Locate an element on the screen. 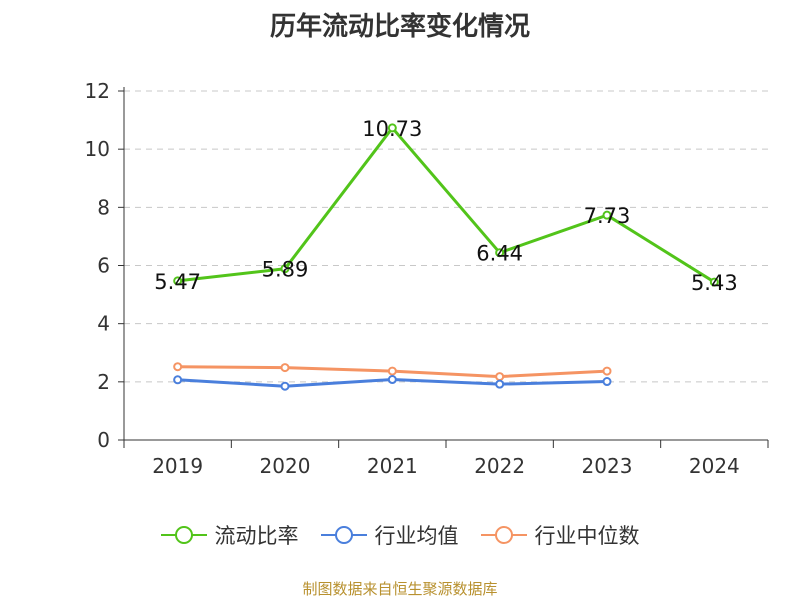 This screenshot has width=800, height=600. series-0-point-2022 is located at coordinates (500, 253).